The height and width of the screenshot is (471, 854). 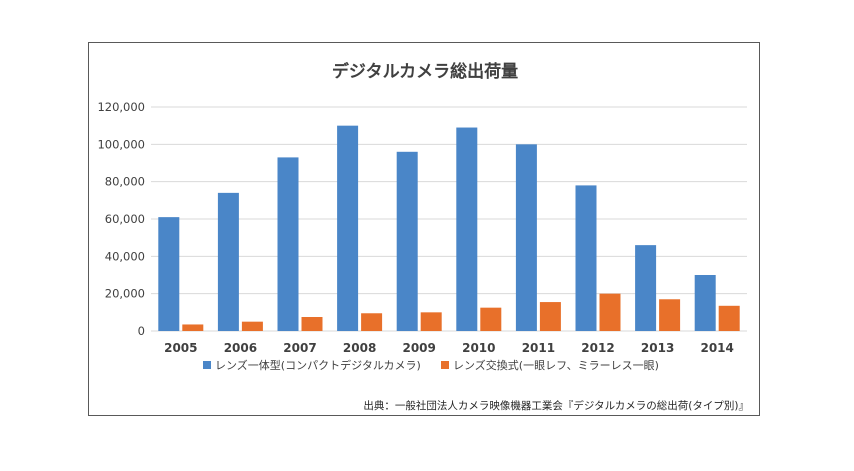 What do you see at coordinates (359, 348) in the screenshot?
I see `x-tick-label: 2008` at bounding box center [359, 348].